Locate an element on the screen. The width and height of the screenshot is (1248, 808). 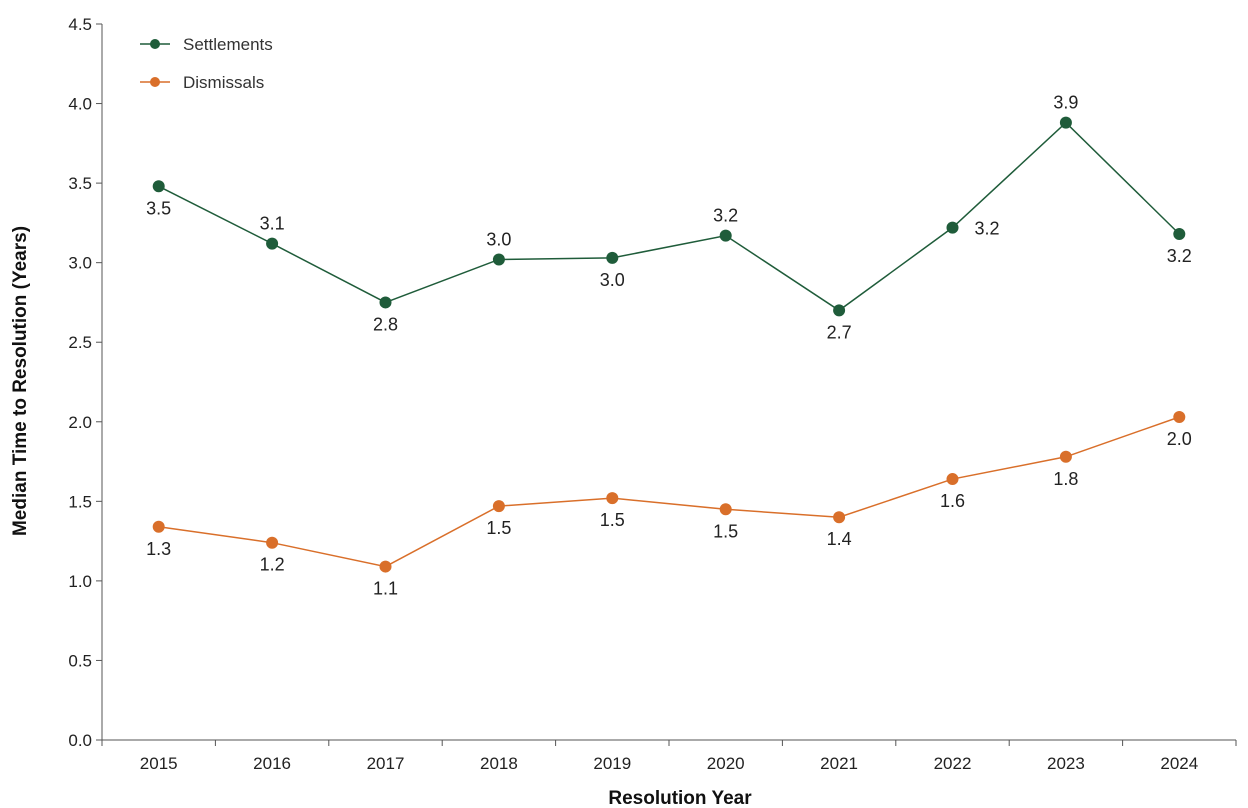
data-label: 2.8 is located at coordinates (385, 324).